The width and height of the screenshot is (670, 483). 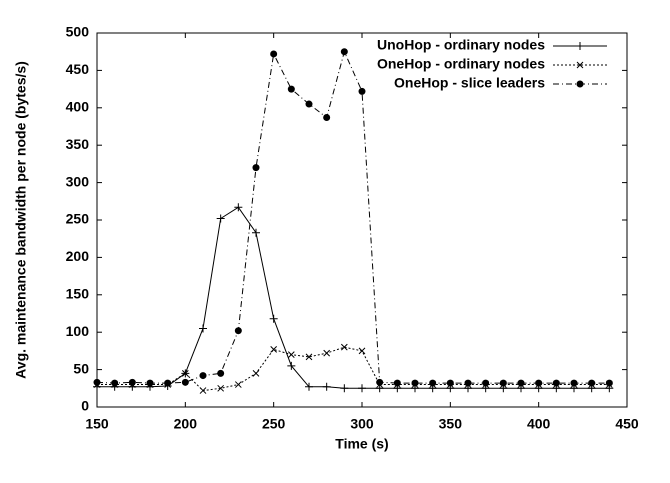 I want to click on y-tick-label: 350, so click(x=78, y=144).